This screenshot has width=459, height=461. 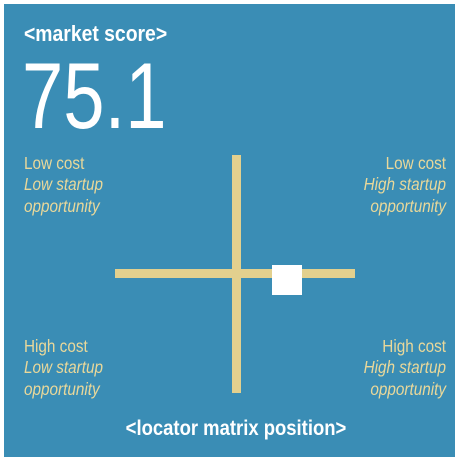 What do you see at coordinates (287, 280) in the screenshot?
I see `position-marker` at bounding box center [287, 280].